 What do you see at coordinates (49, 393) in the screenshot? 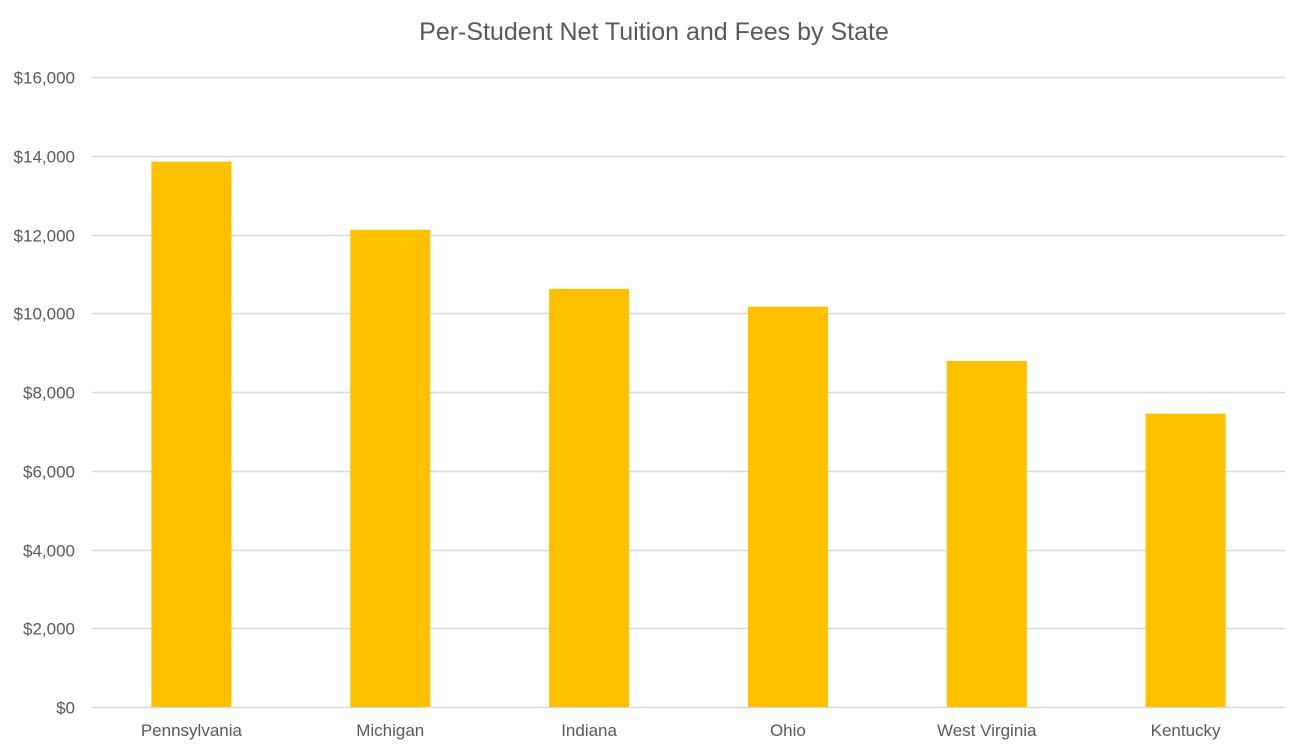
I see `y-tick-label: $8,000` at bounding box center [49, 393].